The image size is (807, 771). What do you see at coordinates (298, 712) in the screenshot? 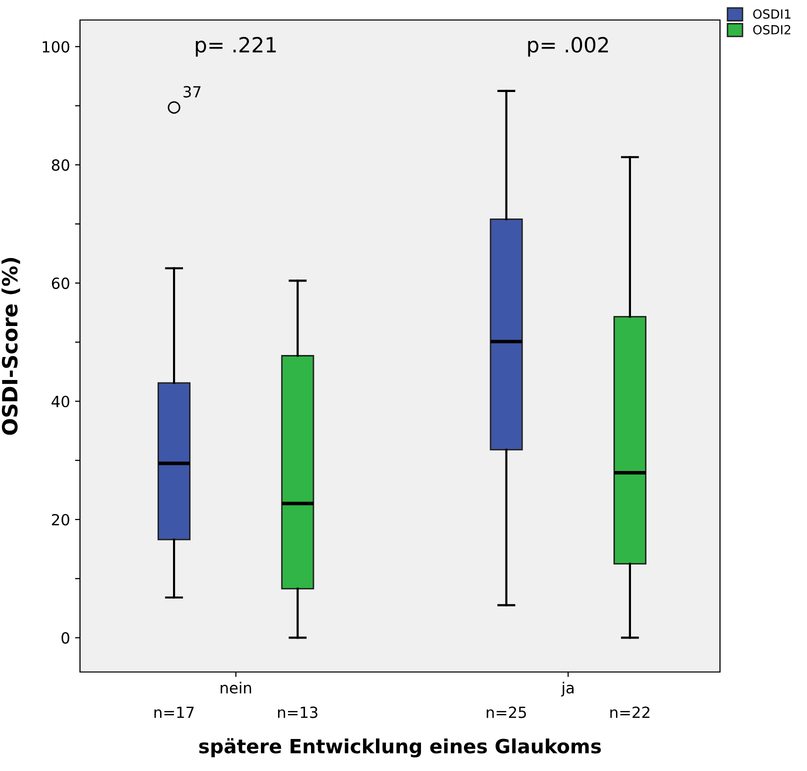
I see `text: n=13` at bounding box center [298, 712].